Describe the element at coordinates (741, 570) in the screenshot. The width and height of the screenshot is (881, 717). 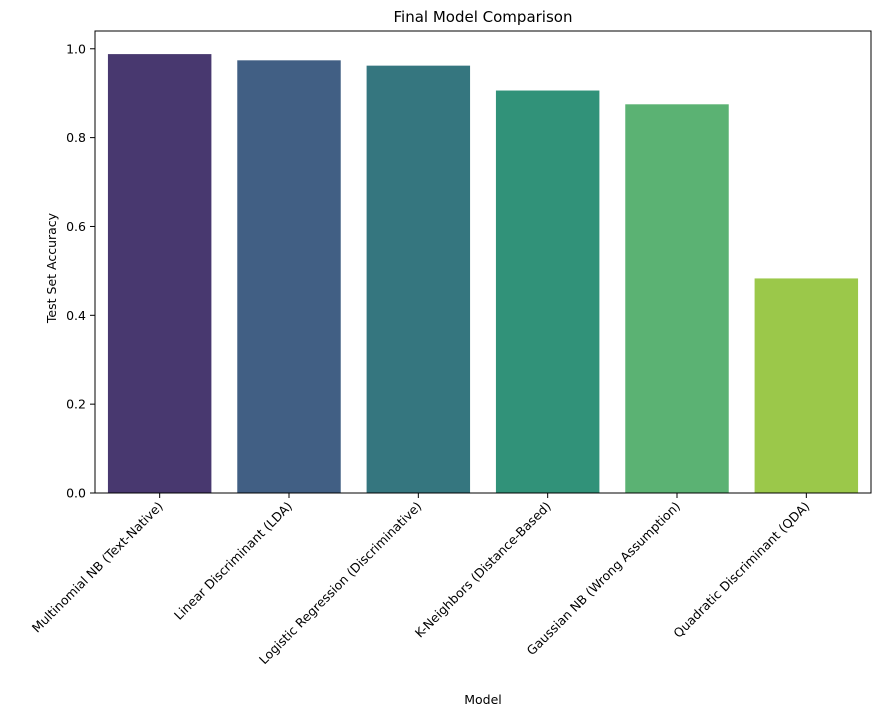
I see `x-tick-label: Quadratic Discriminant (QDA)` at that location.